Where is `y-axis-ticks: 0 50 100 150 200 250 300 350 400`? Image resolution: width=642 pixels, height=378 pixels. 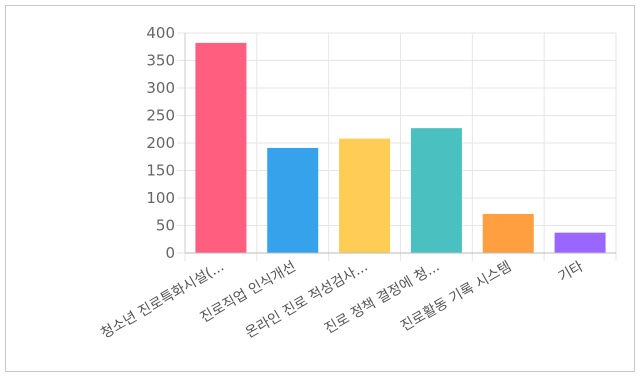 y-axis-ticks: 0 50 100 150 200 250 300 350 400 is located at coordinates (160, 143).